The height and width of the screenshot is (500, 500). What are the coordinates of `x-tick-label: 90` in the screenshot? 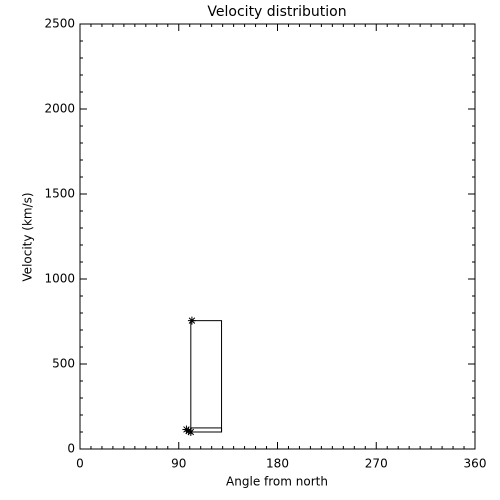 It's located at (178, 464).